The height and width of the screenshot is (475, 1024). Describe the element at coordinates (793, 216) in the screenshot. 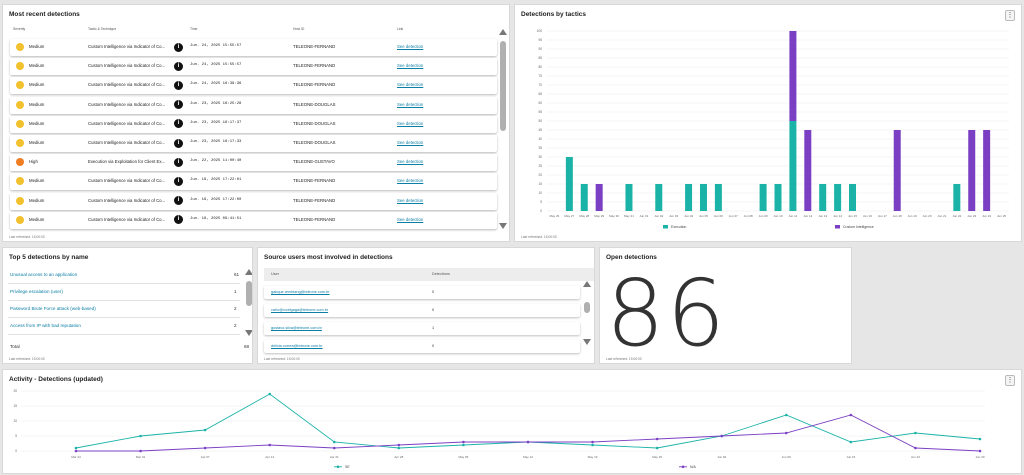

I see `x-tick-label: Jun 11` at that location.